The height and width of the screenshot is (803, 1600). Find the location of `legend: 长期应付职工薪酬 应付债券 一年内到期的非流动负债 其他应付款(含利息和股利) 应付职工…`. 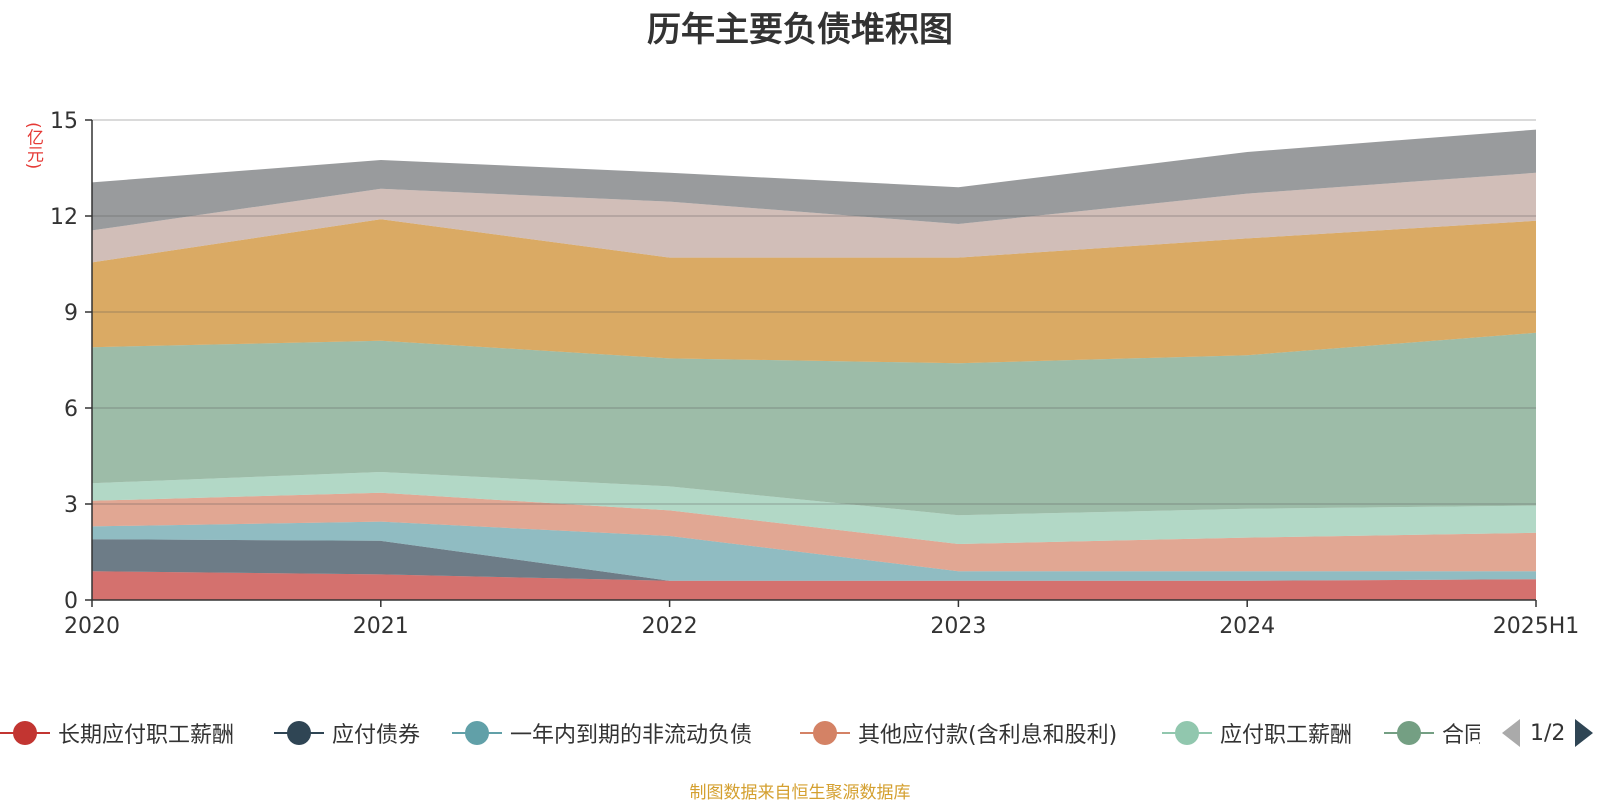

legend: 长期应付职工薪酬 应付债券 一年内到期的非流动负债 其他应付款(含利息和股利) 应付职工… is located at coordinates (740, 733).